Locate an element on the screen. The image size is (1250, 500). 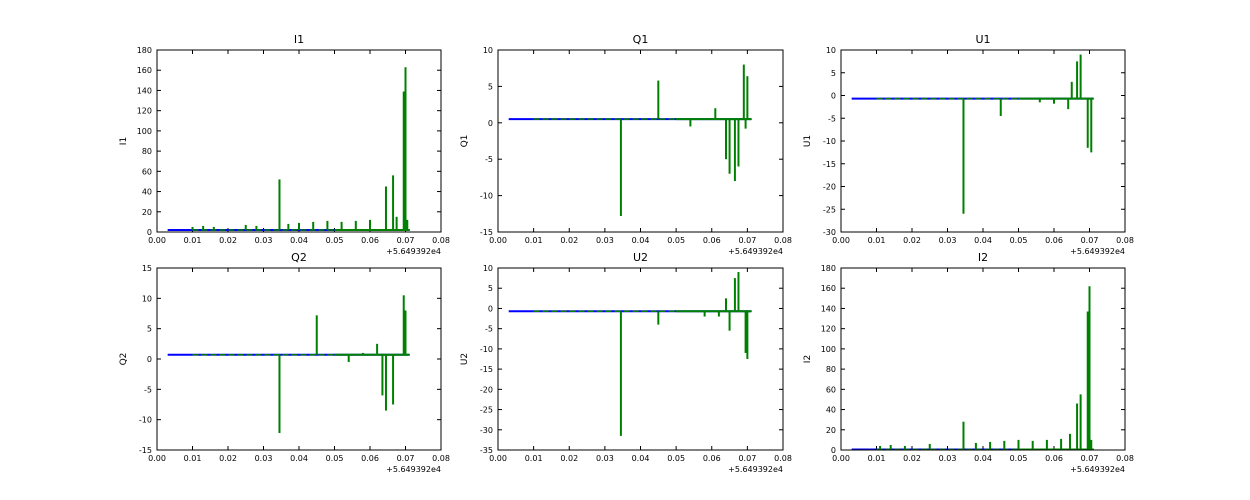
chart1-ytick-label: 160 is located at coordinates (144, 70).